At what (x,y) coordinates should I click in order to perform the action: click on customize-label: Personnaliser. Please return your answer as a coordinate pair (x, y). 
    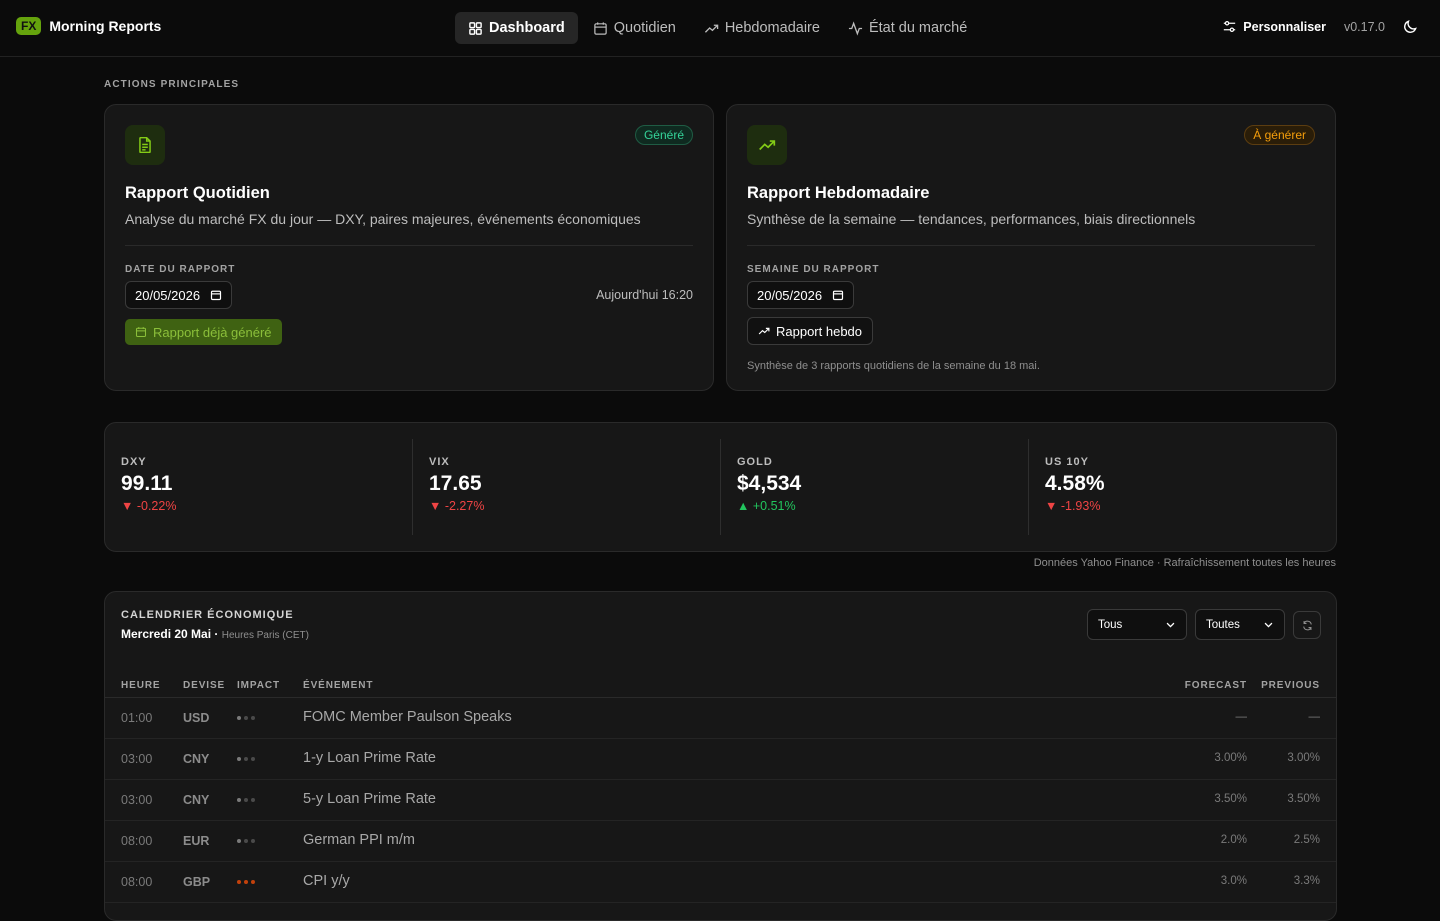
    Looking at the image, I should click on (1284, 26).